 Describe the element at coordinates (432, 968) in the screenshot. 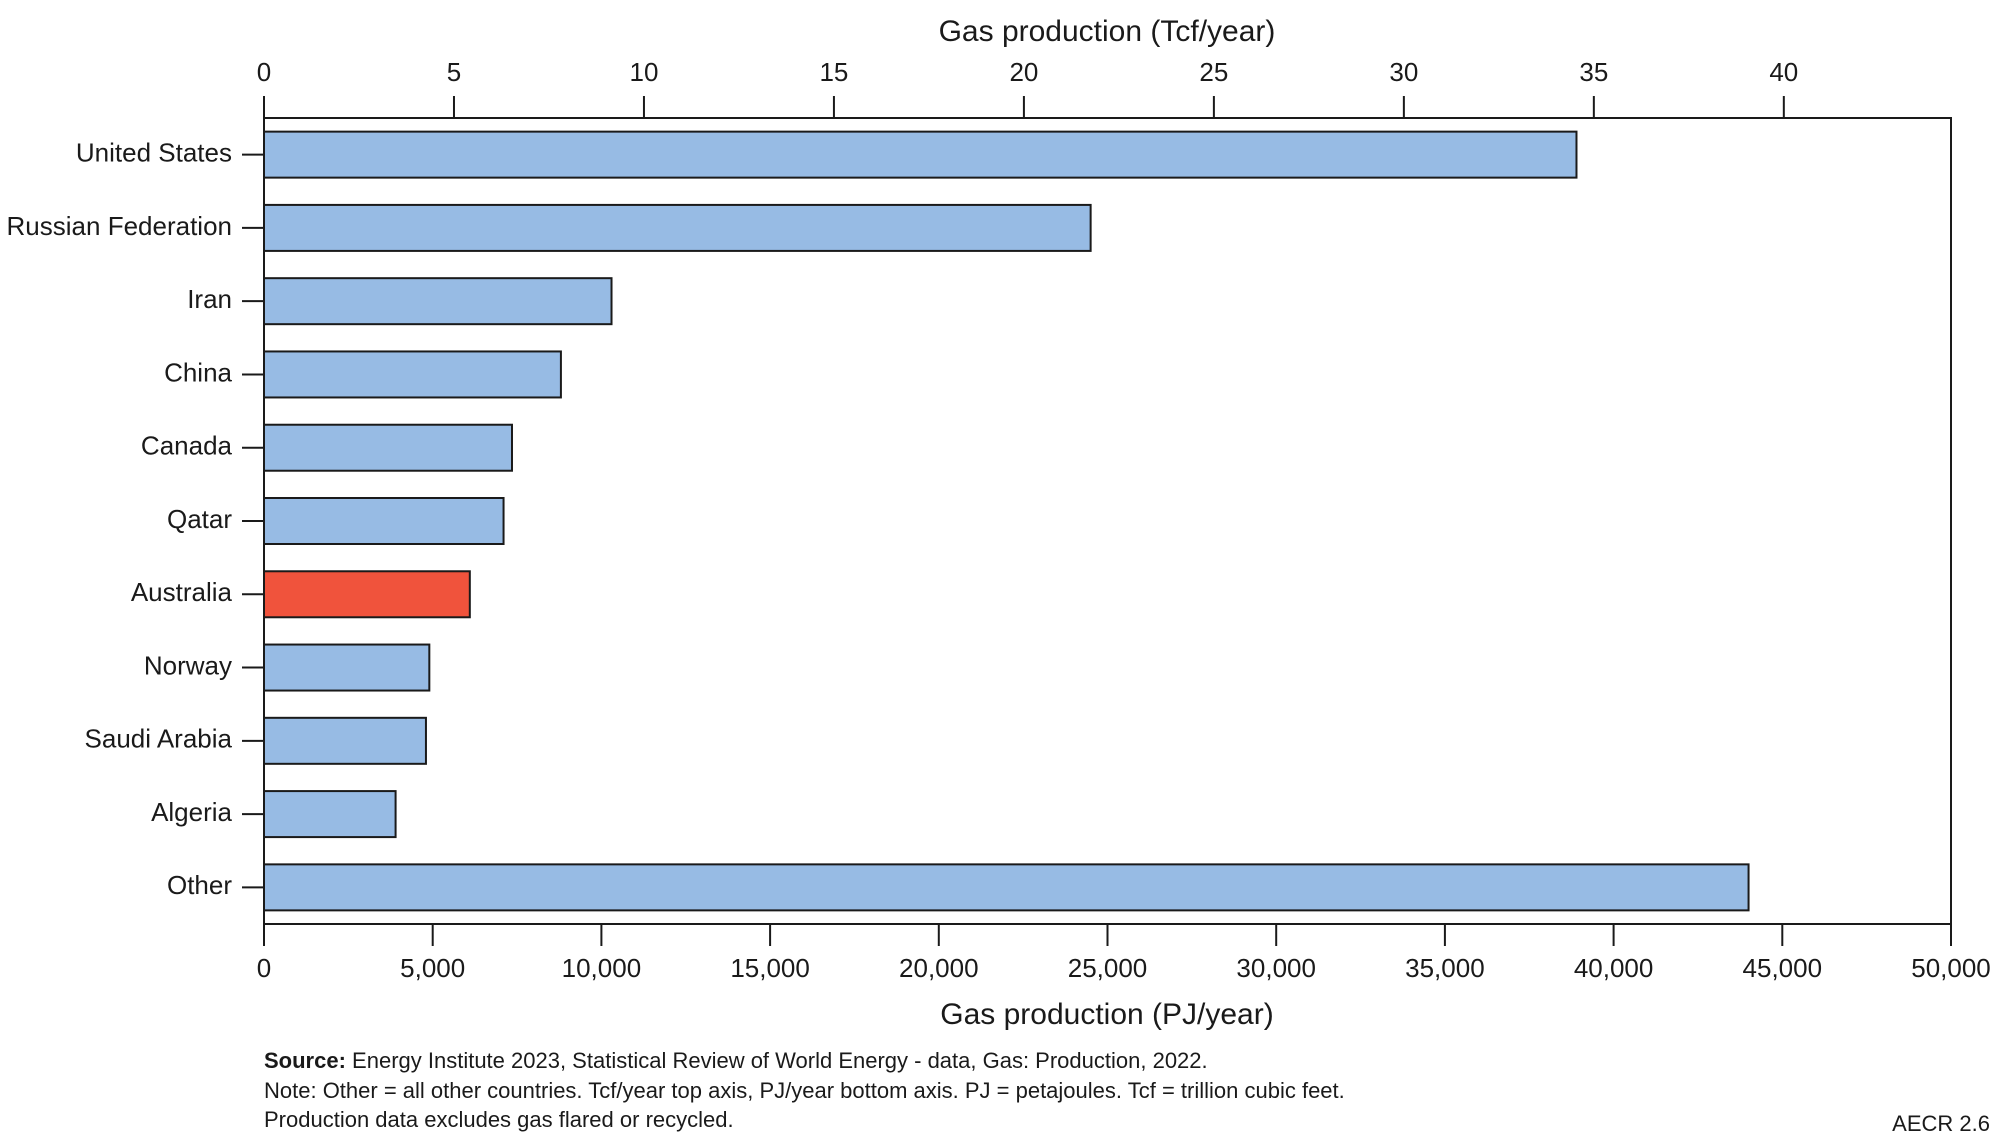

I see `x-tick-label: 5,000` at that location.